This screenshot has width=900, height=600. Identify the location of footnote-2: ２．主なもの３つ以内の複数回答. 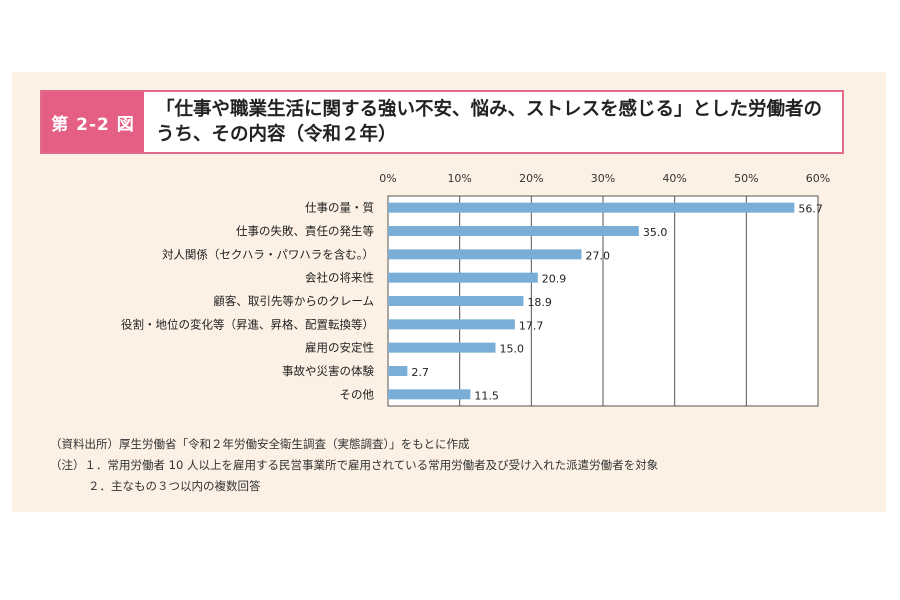
(174, 486).